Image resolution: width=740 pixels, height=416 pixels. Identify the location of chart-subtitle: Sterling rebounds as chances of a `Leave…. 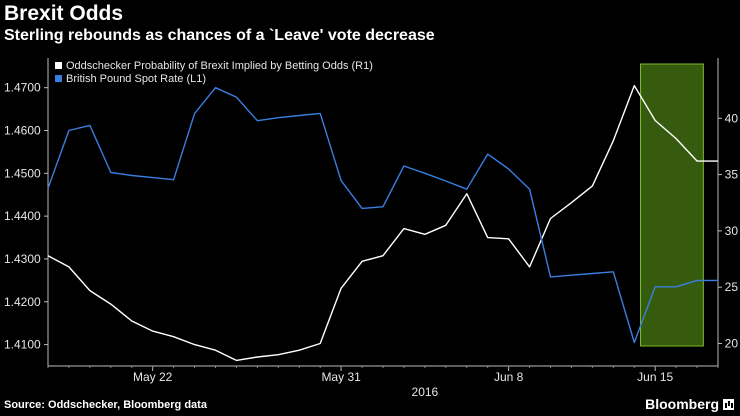
(219, 35).